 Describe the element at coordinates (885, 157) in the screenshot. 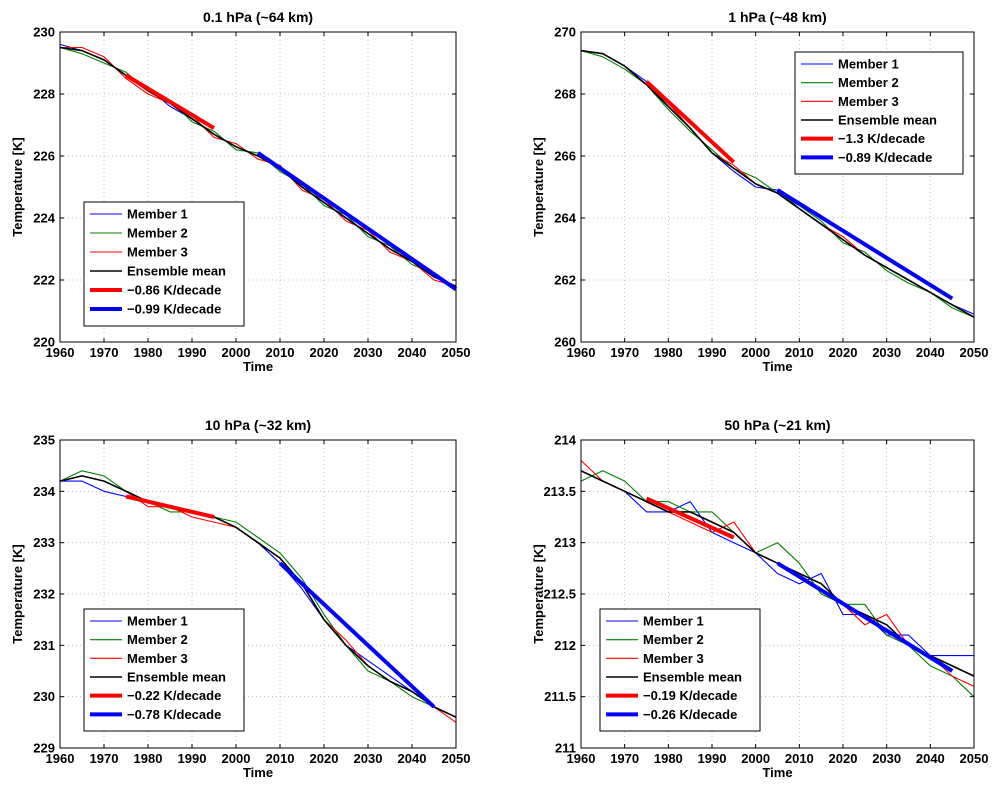

I see `legend-label: −0.89 K/decade` at that location.